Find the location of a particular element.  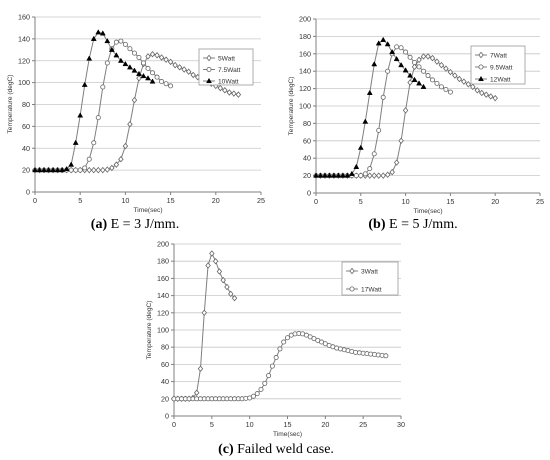

y-tick-label: 100 is located at coordinates (163, 330).